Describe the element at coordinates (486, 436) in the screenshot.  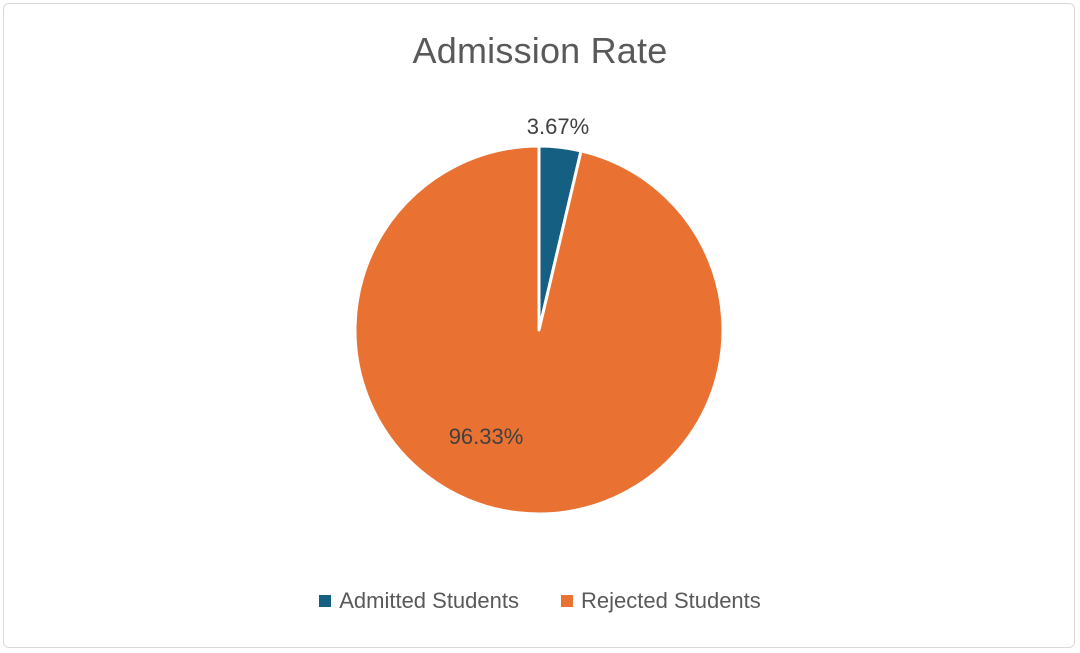
I see `data-label-rejected: 96.33%` at that location.